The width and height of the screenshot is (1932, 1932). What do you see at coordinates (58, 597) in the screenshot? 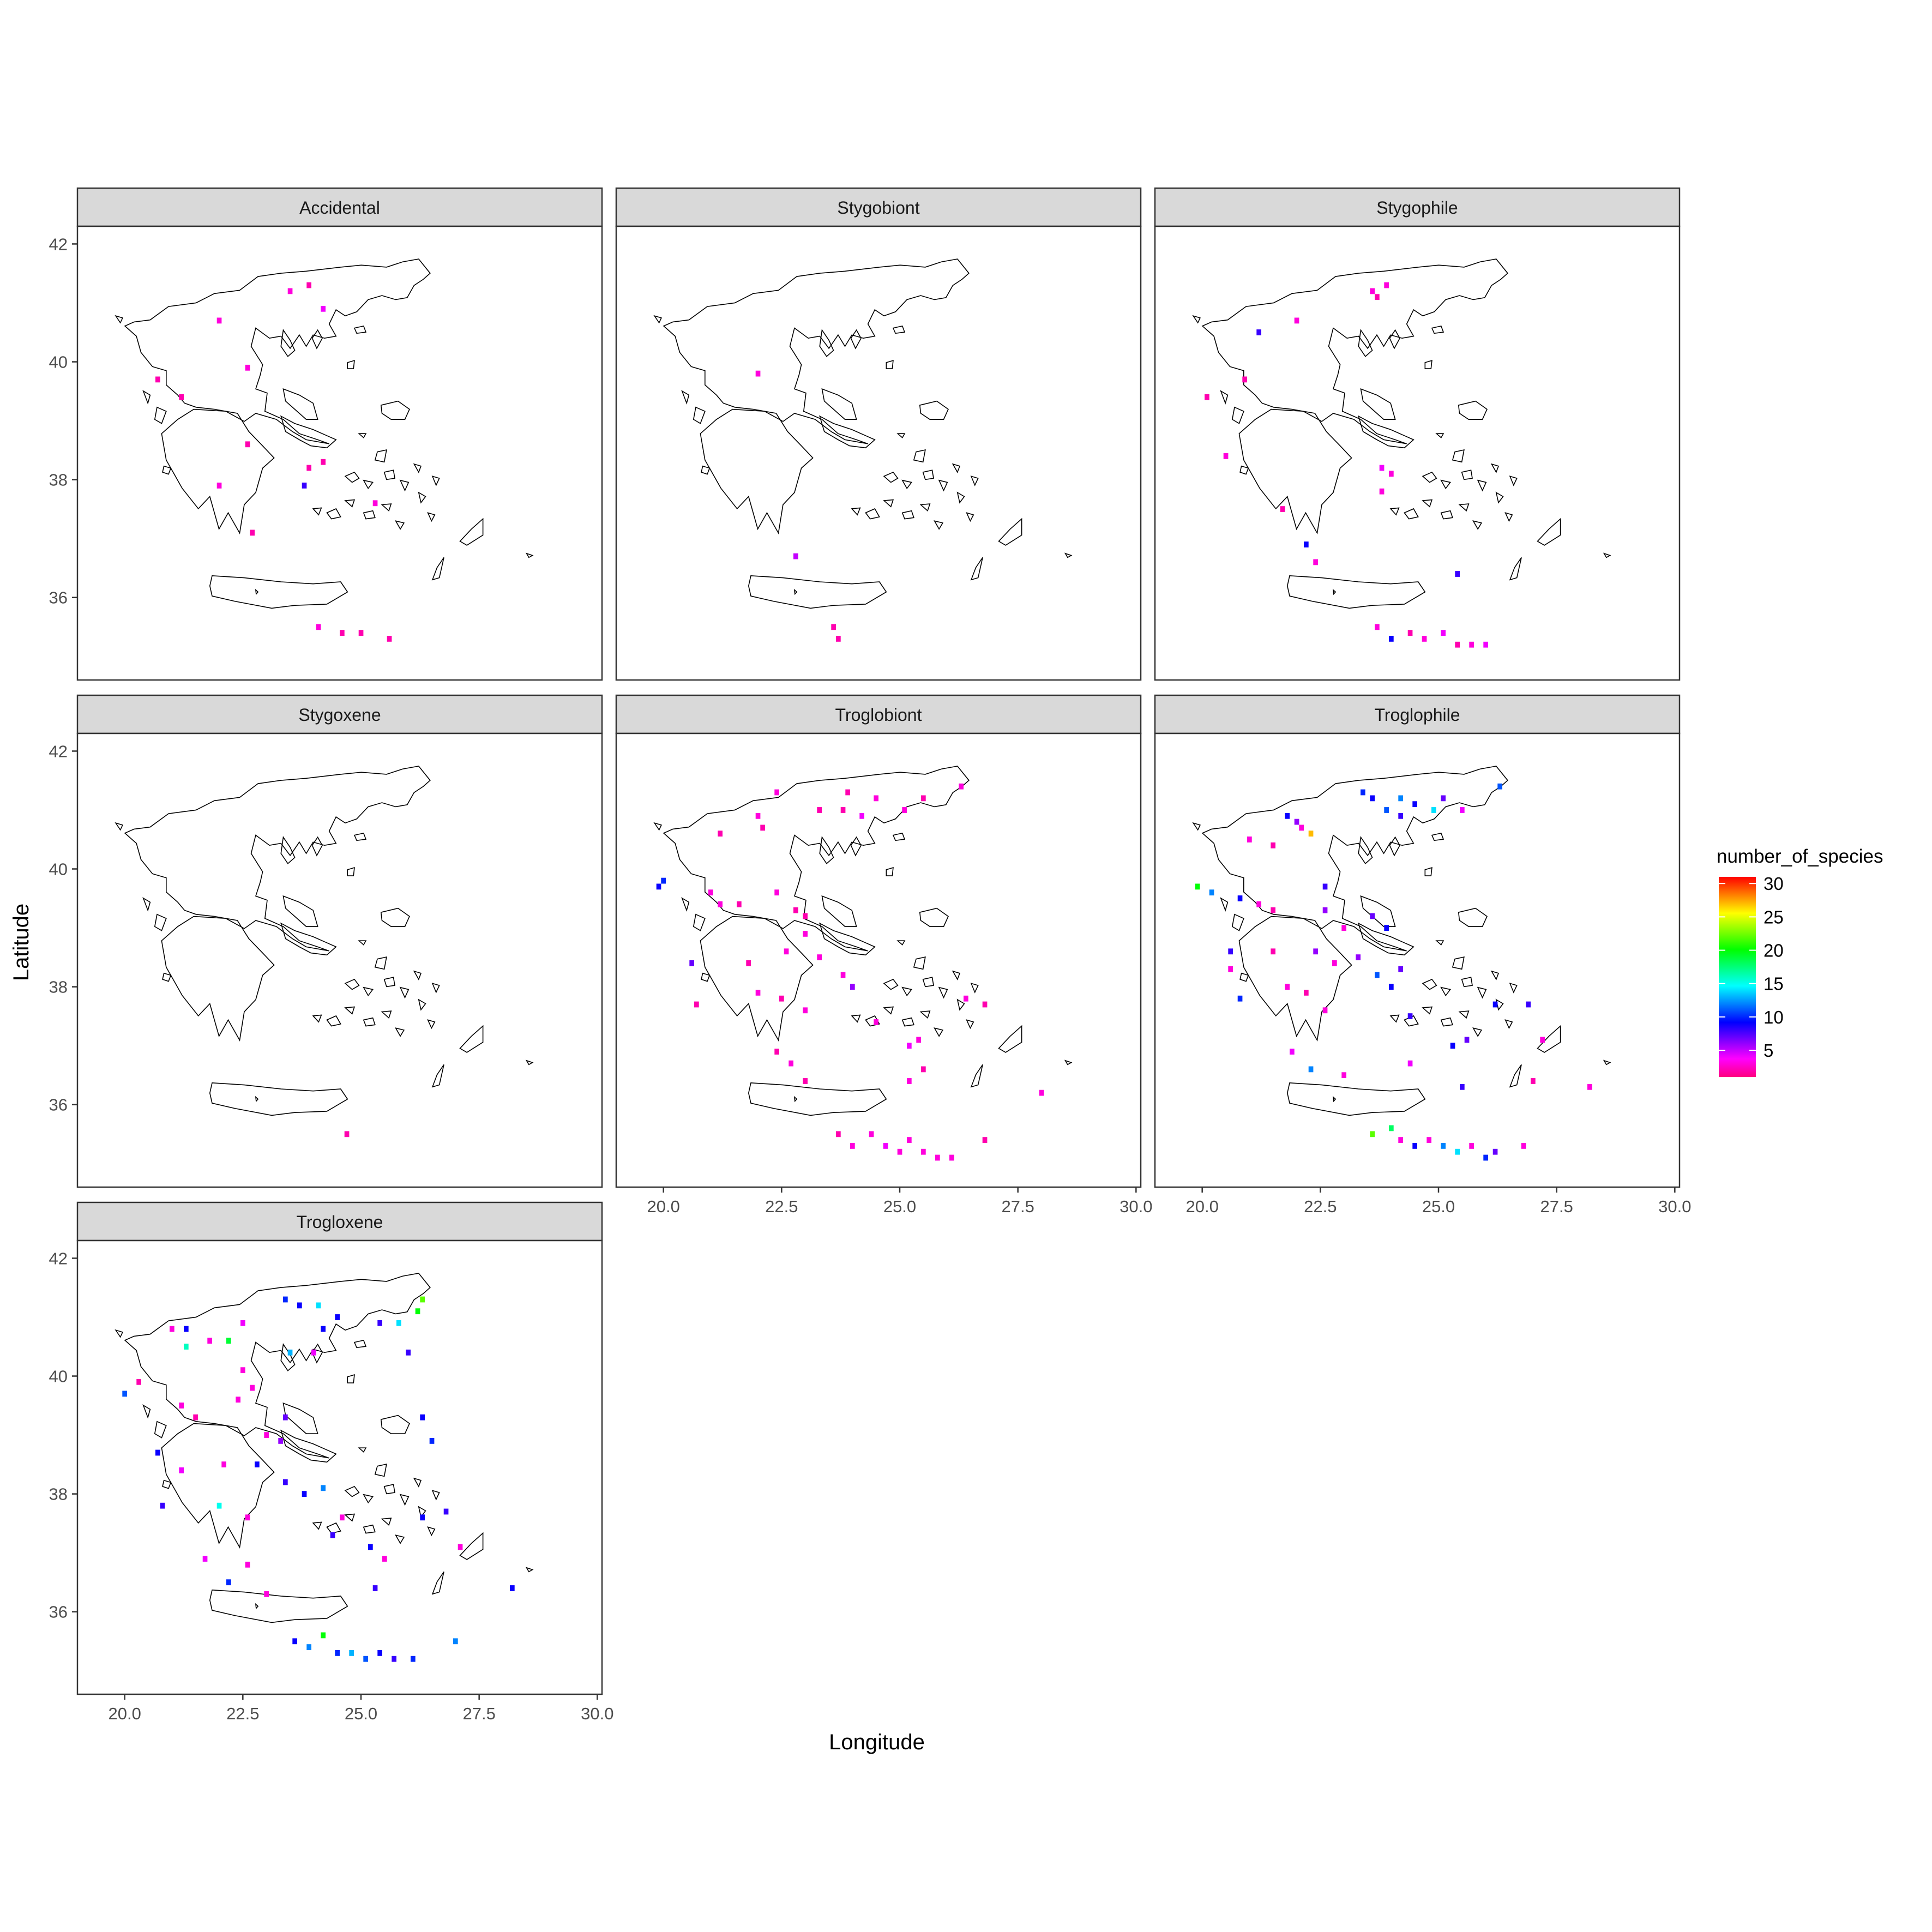
I see `y-tick-label: 36` at bounding box center [58, 597].